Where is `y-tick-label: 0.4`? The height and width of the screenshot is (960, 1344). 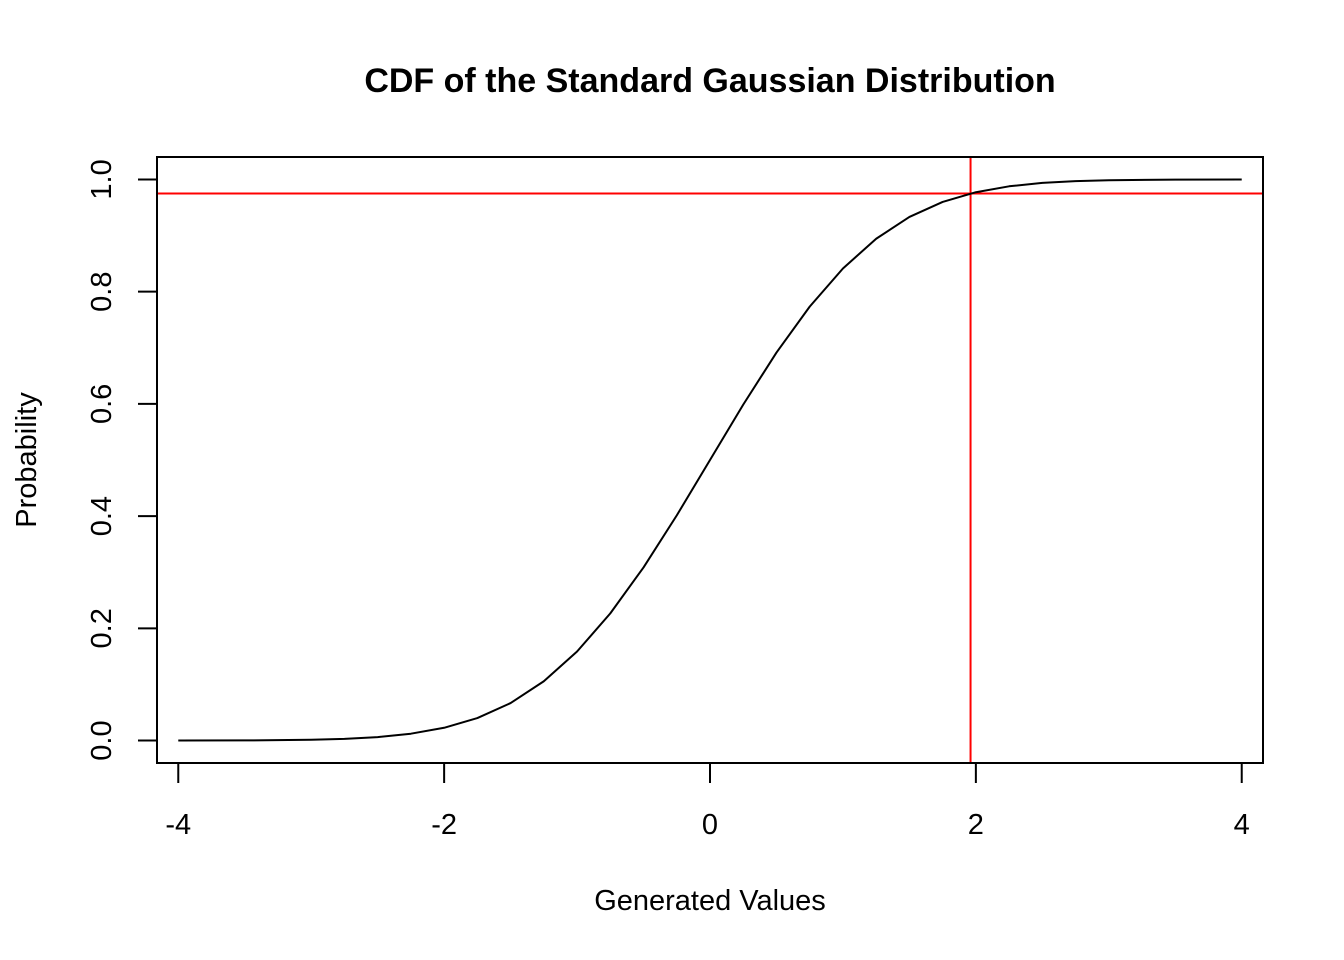
y-tick-label: 0.4 is located at coordinates (102, 516).